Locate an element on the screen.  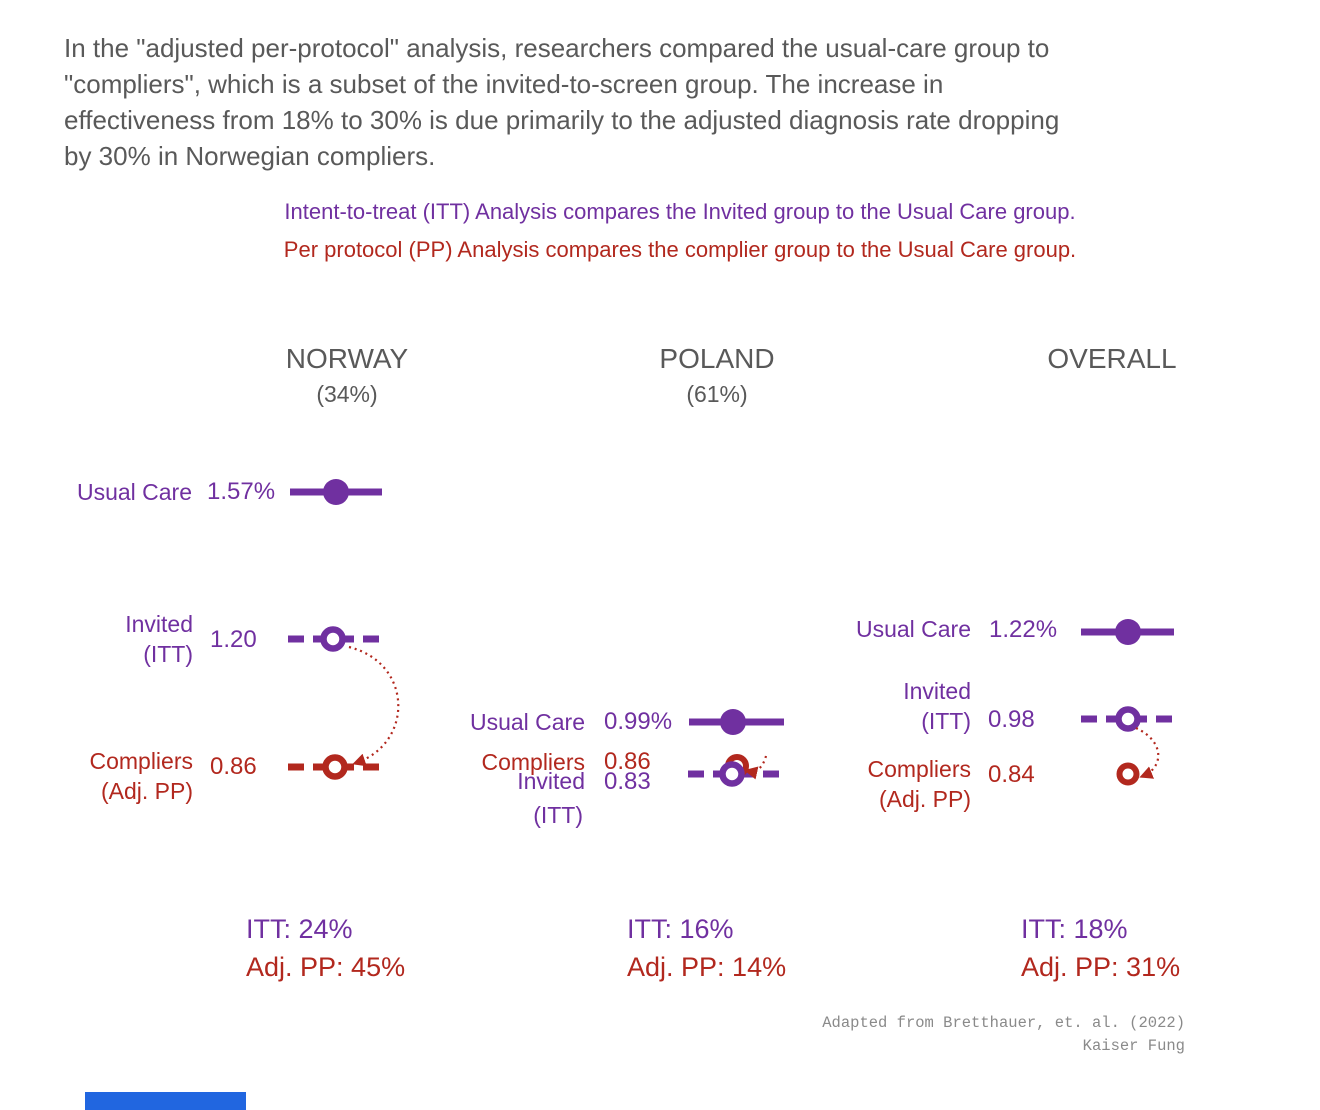
poland-compliers-value: 0.86 is located at coordinates (627, 761).